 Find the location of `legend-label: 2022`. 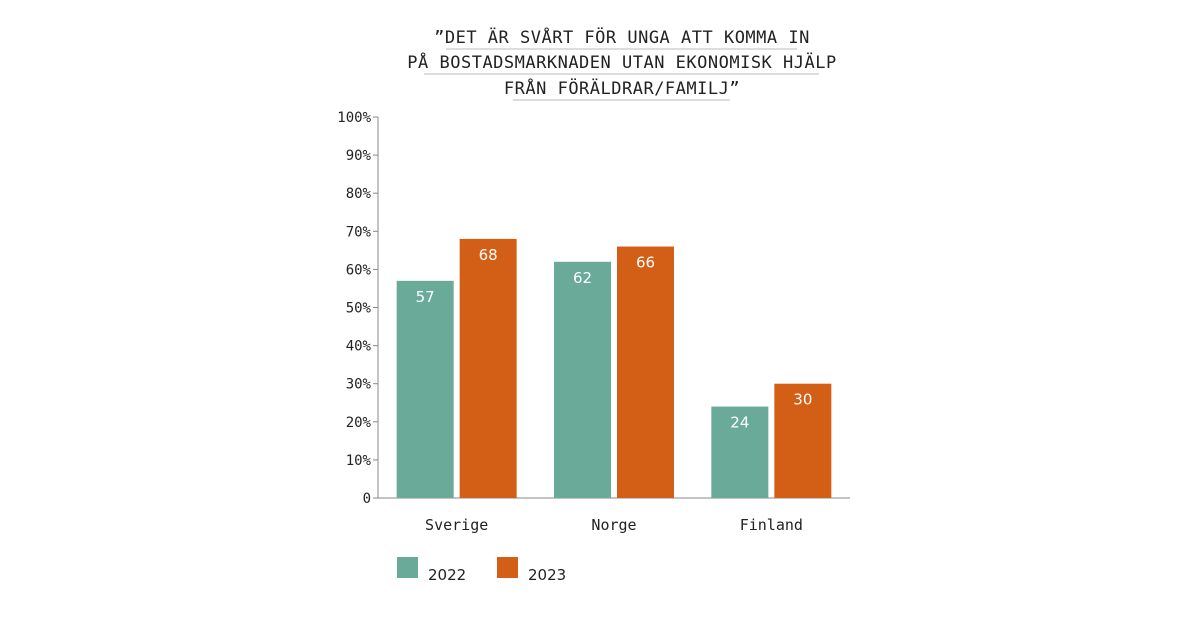

legend-label: 2022 is located at coordinates (447, 575).